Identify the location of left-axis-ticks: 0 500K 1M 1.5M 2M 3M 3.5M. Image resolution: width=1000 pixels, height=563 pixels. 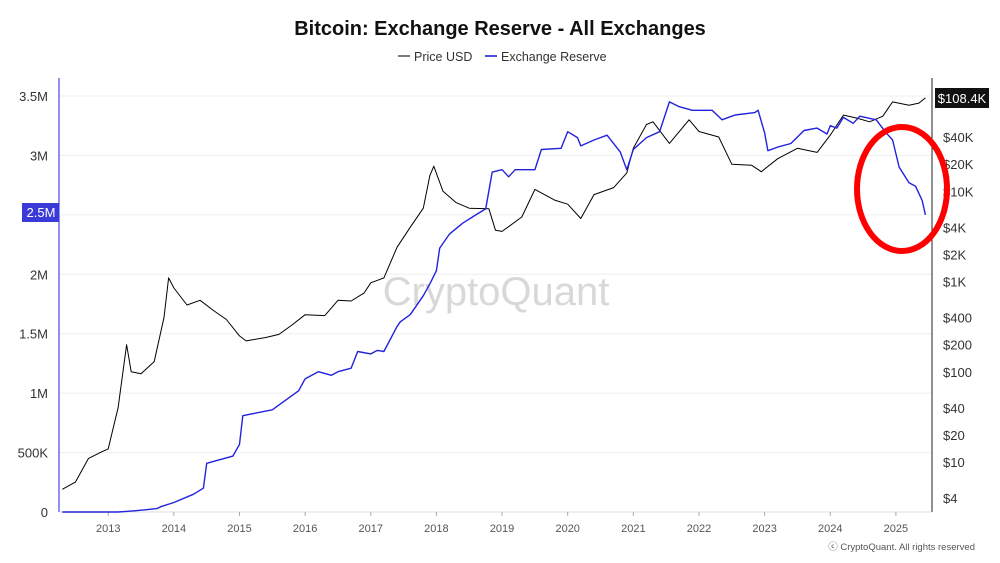
(33, 304).